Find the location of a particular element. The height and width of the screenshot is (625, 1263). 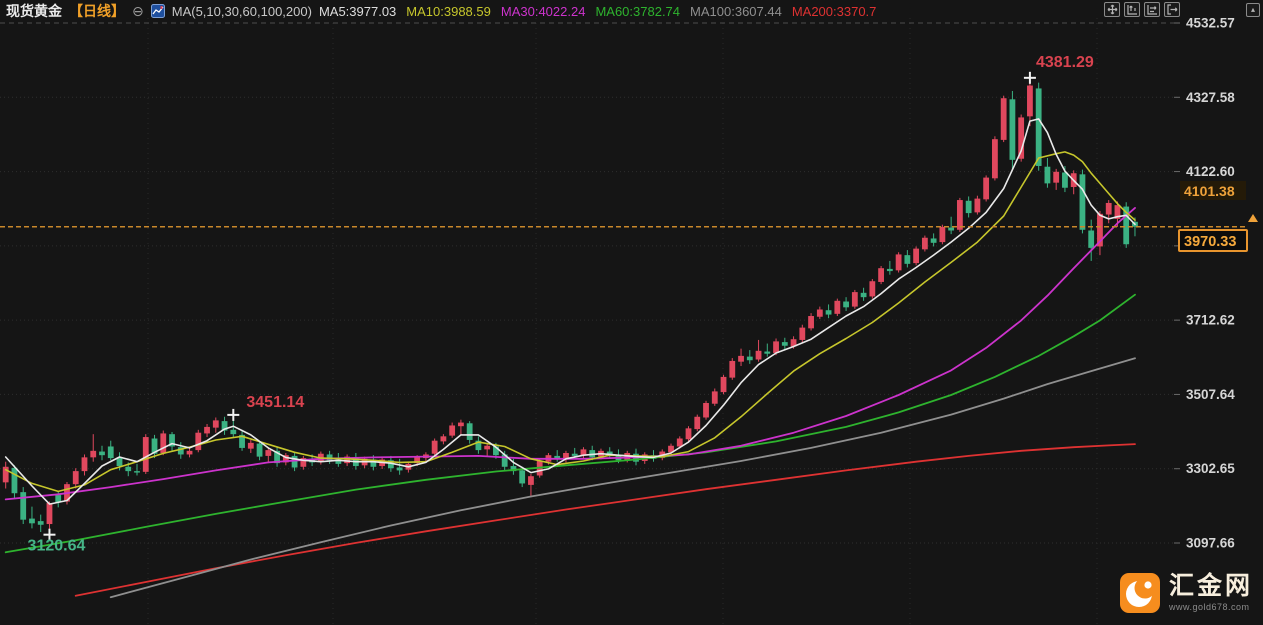

current-price-badge is located at coordinates (1213, 240).